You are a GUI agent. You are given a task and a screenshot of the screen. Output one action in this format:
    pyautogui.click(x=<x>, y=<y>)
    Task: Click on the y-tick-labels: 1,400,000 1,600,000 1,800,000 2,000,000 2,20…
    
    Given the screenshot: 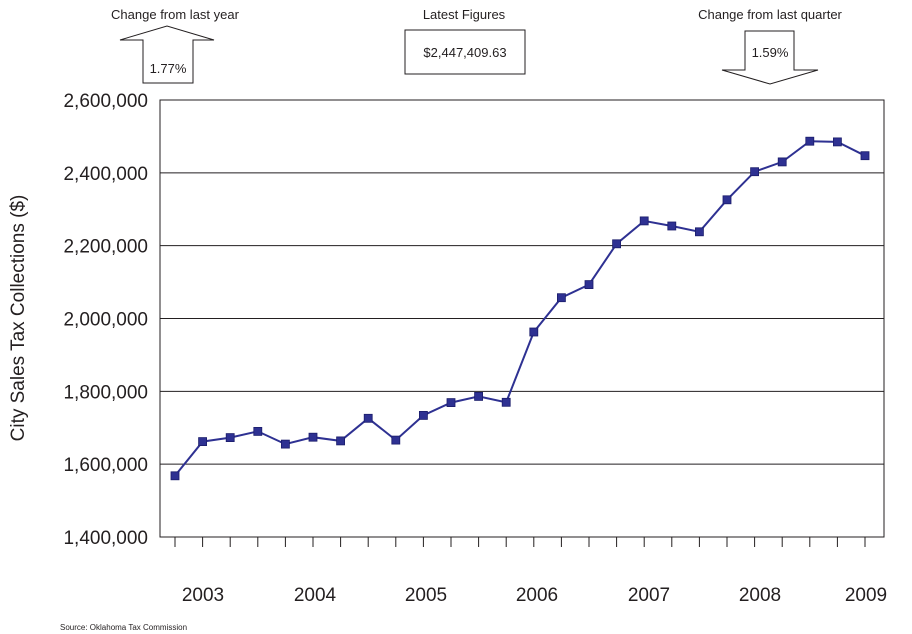 What is the action you would take?
    pyautogui.click(x=105, y=320)
    